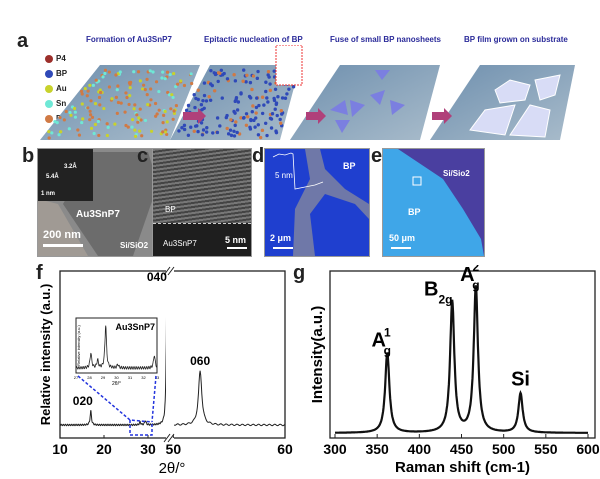  What do you see at coordinates (157, 377) in the screenshot?
I see `inset-x-tick: 33` at bounding box center [157, 377].